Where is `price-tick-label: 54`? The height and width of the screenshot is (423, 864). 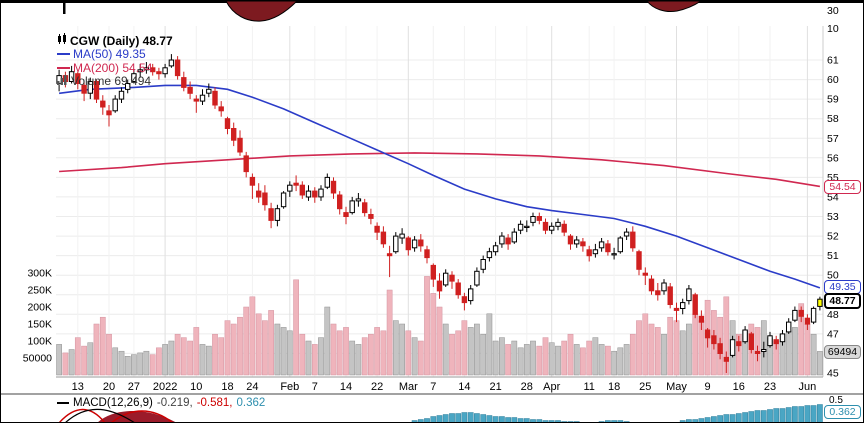
price-tick-label: 54 is located at coordinates (833, 197).